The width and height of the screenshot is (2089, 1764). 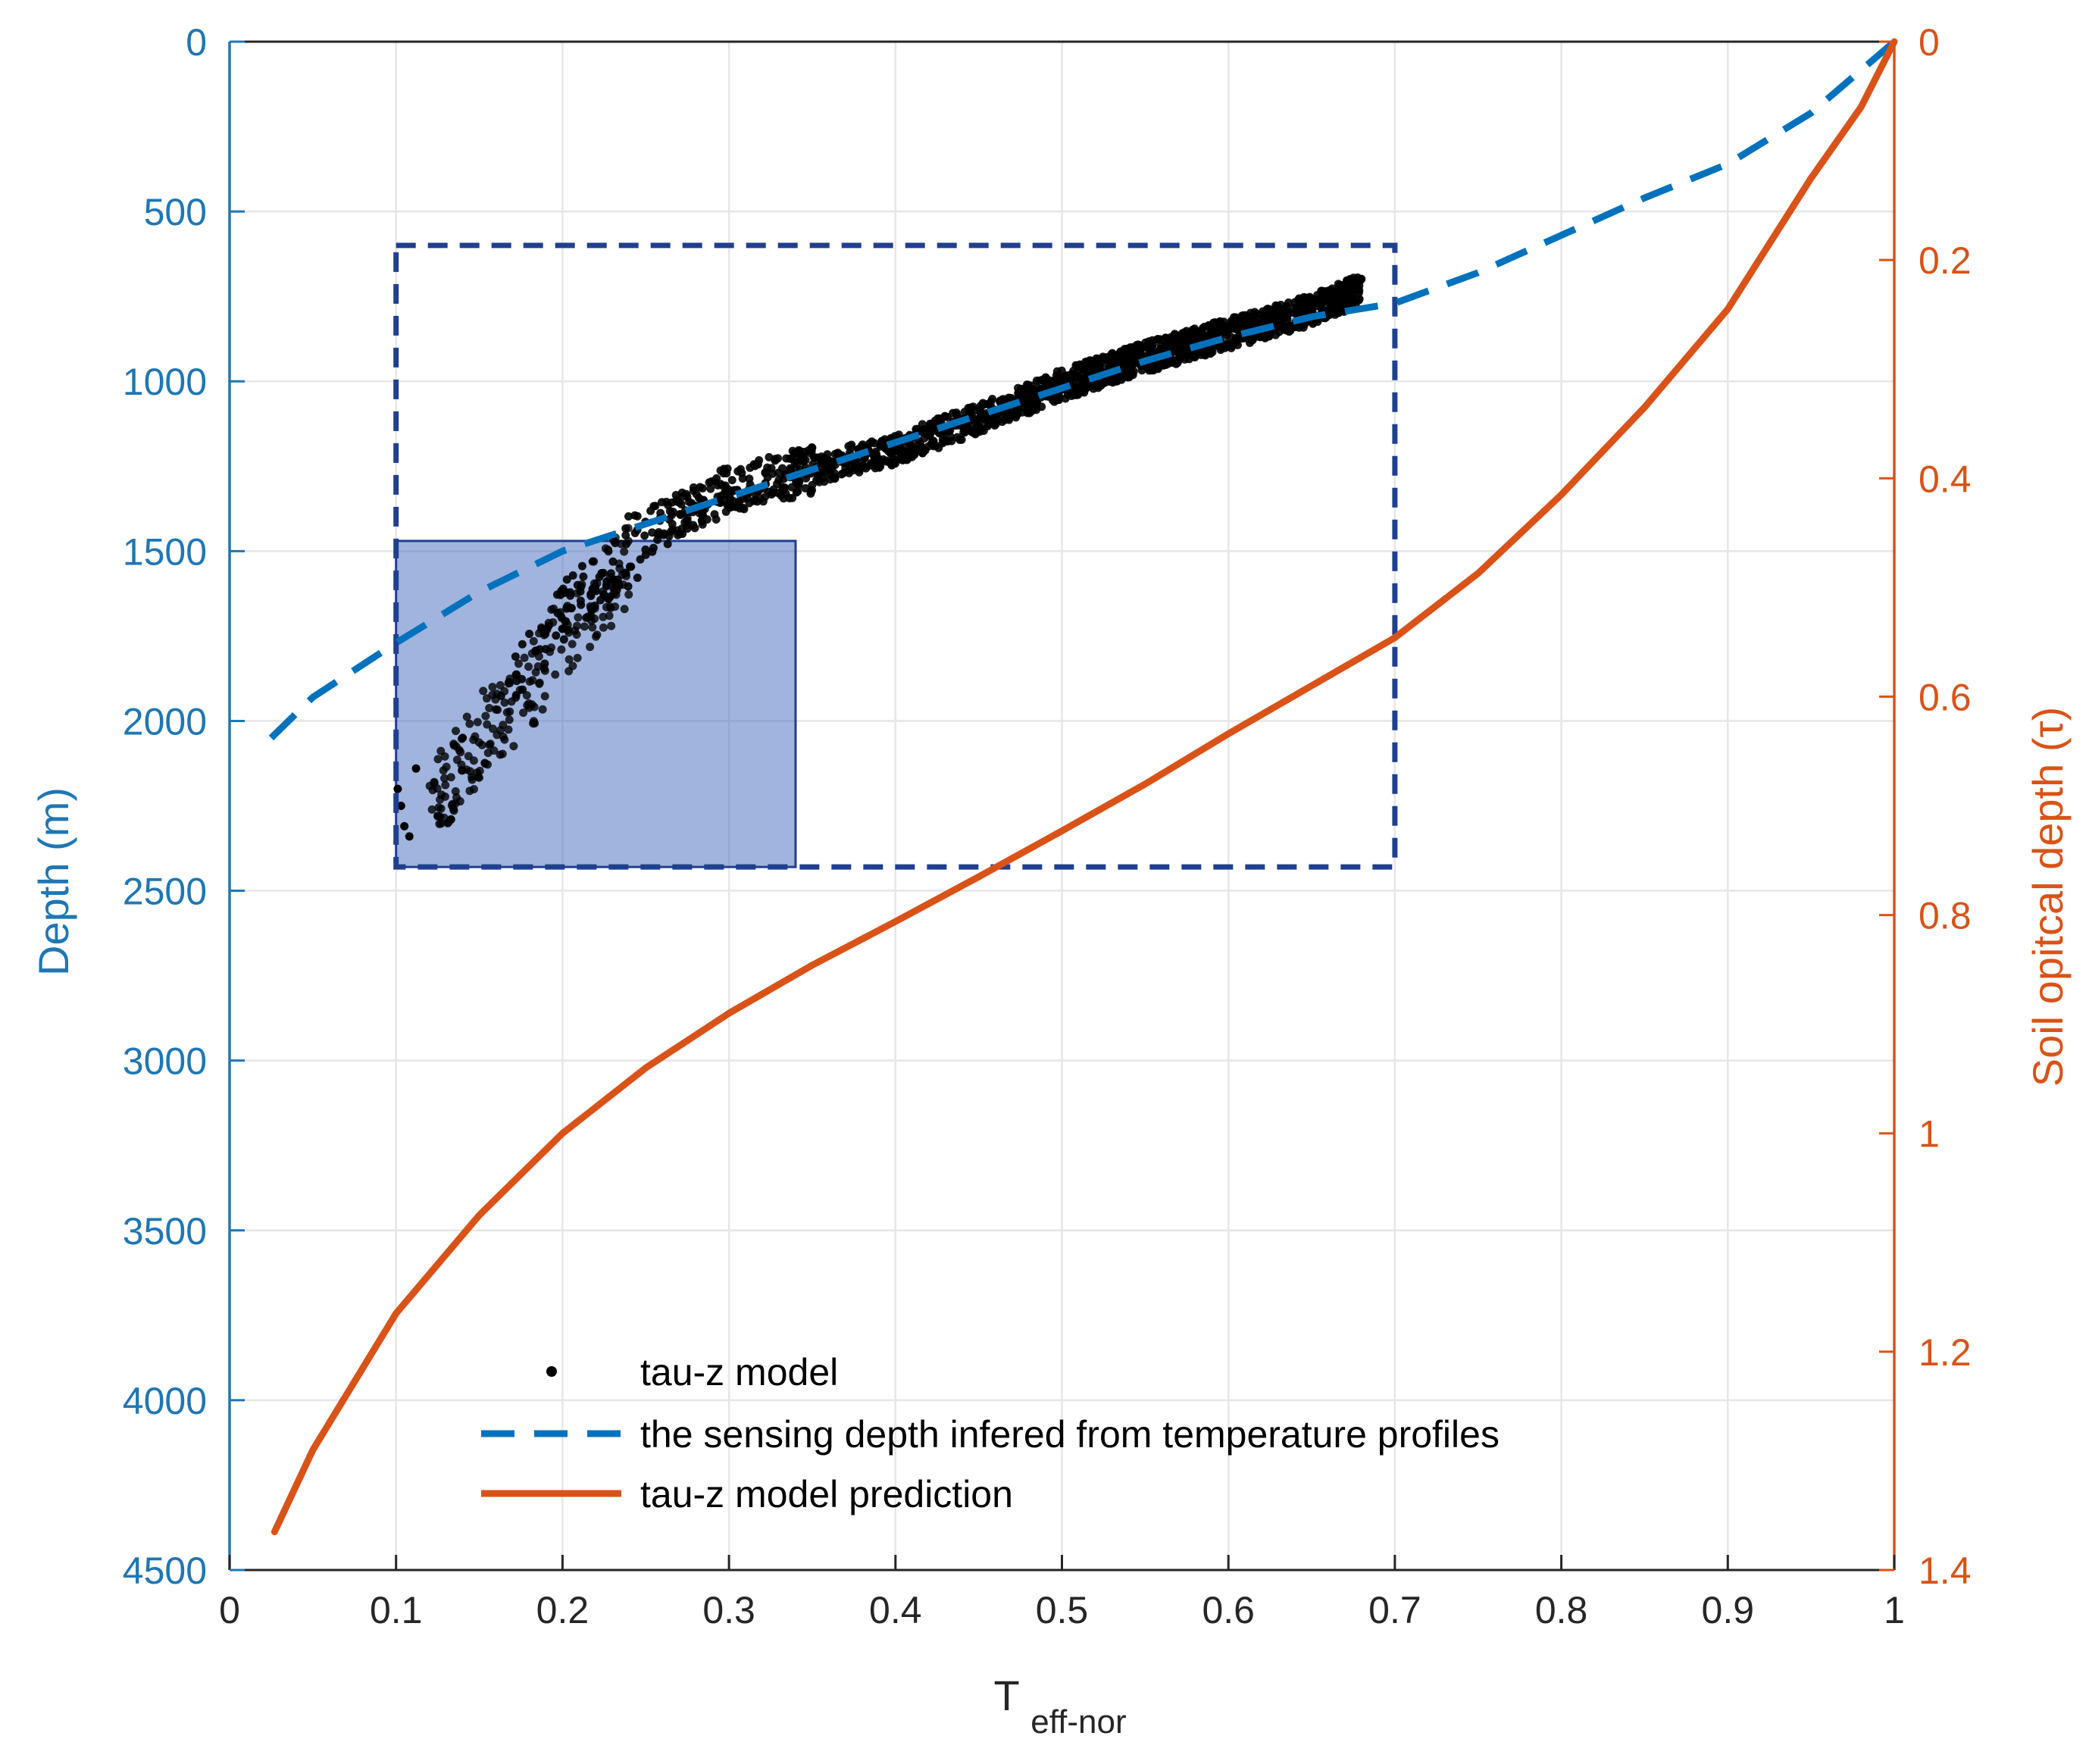 I want to click on x-tick-label: 1, so click(x=1894, y=1610).